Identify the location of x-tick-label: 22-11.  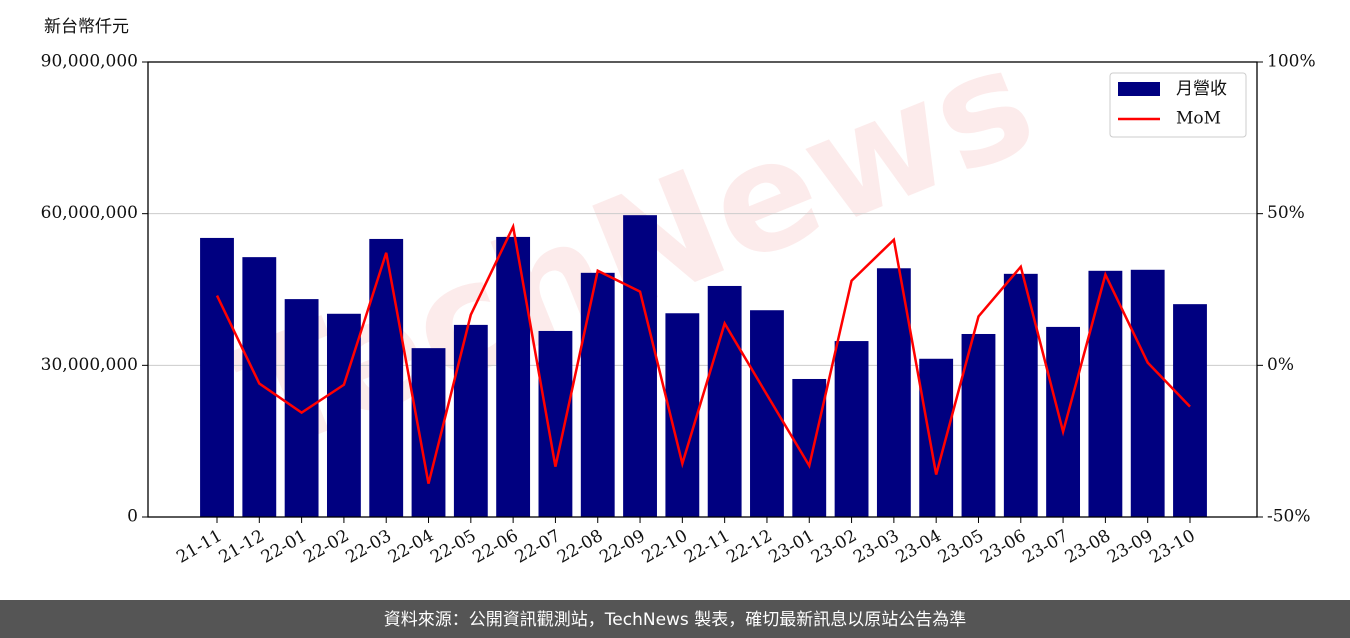
(707, 547).